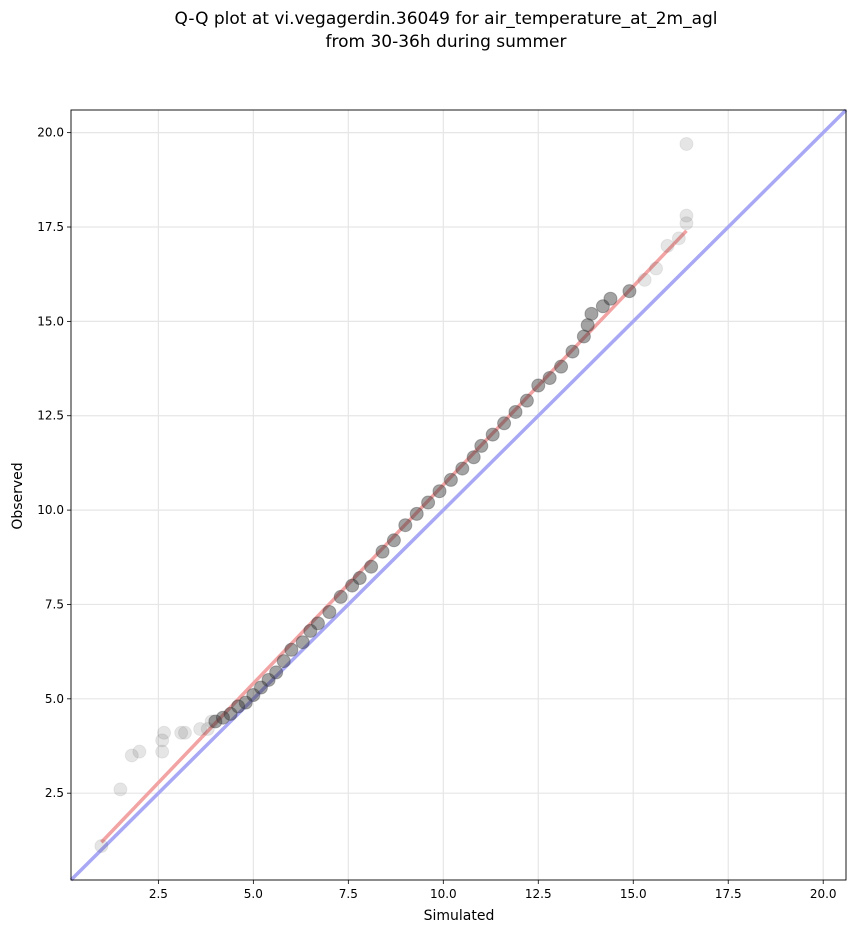 This screenshot has width=856, height=934. I want to click on y-axis-label: Observed, so click(18, 495).